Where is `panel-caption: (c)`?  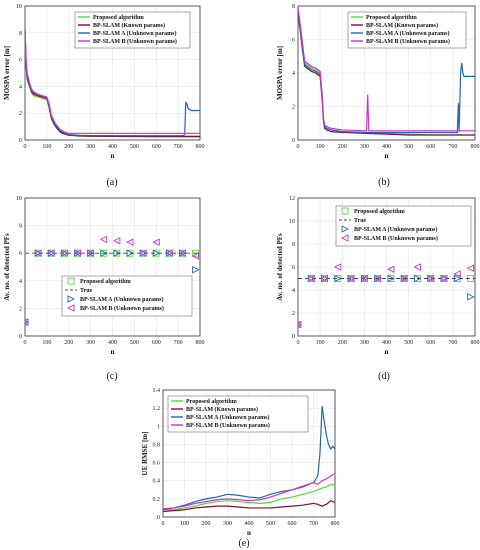 panel-caption: (c) is located at coordinates (111, 376).